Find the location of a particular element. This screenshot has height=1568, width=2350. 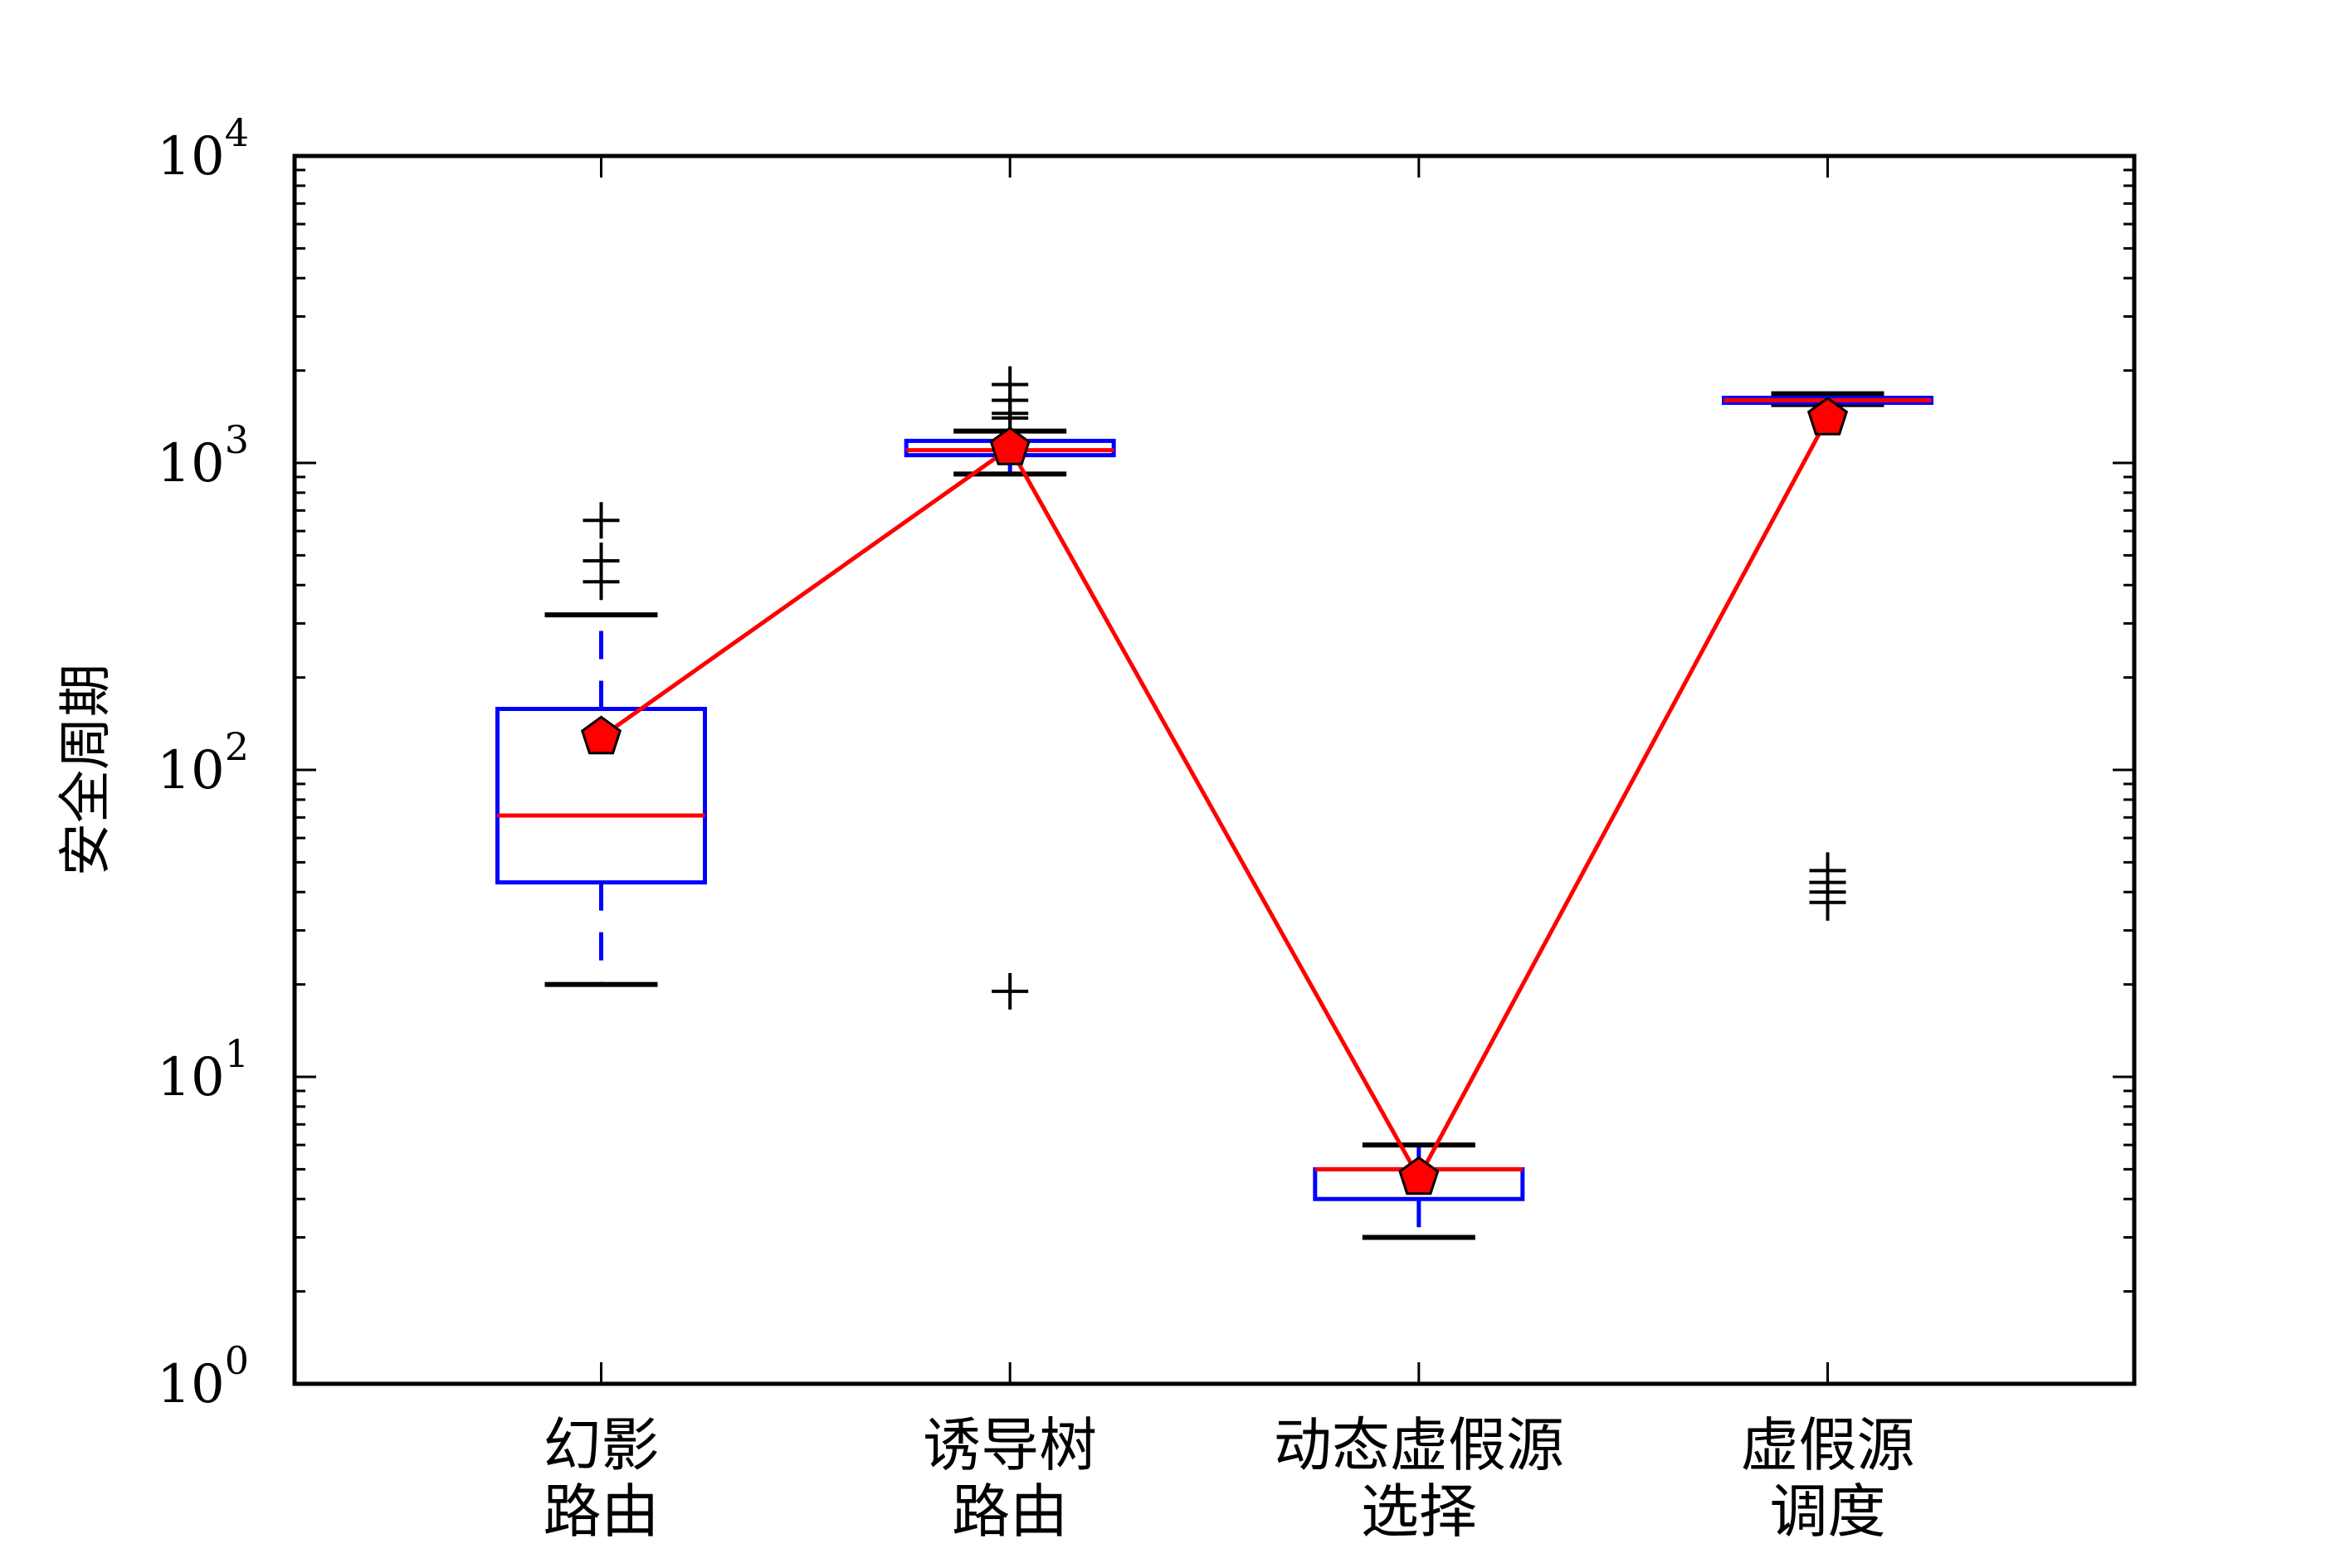

x-category-label: 诱导树 is located at coordinates (1010, 1445).